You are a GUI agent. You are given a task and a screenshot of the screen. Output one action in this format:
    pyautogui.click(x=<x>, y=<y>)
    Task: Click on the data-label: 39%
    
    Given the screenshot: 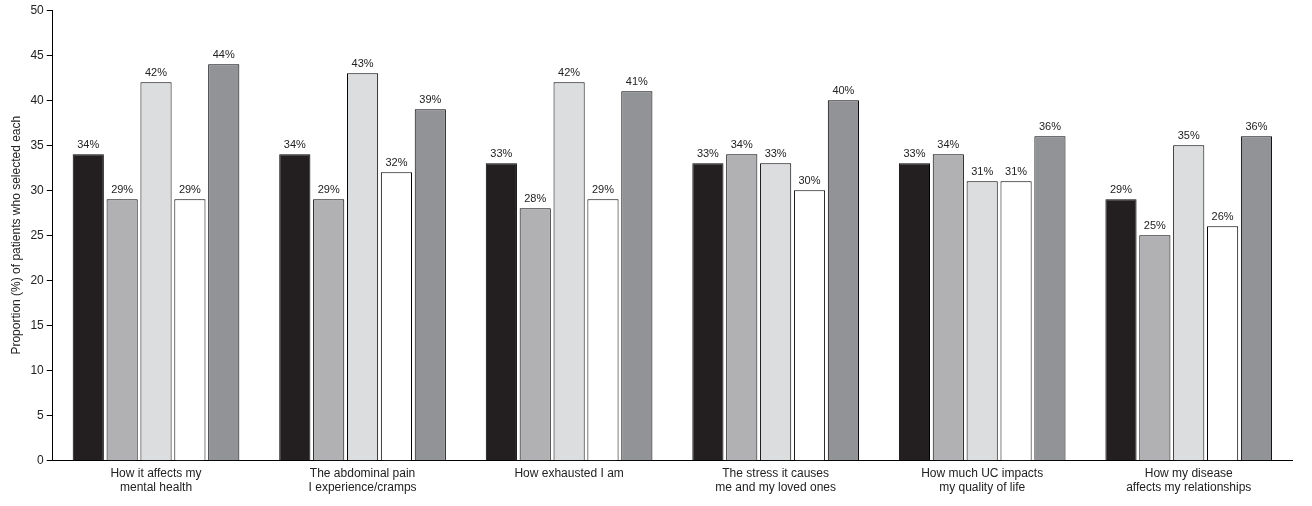 What is the action you would take?
    pyautogui.click(x=430, y=98)
    